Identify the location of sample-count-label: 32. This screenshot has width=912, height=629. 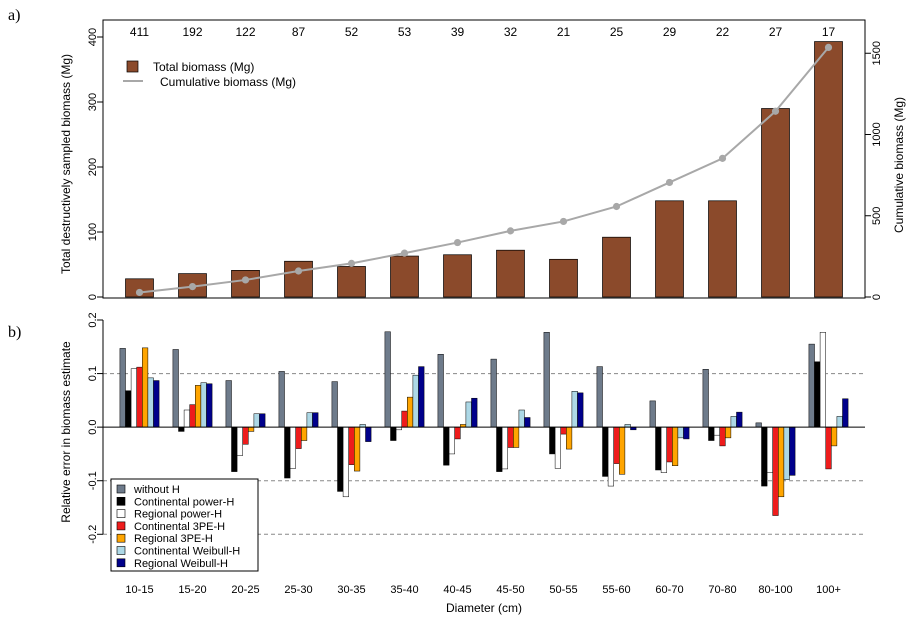
(511, 32).